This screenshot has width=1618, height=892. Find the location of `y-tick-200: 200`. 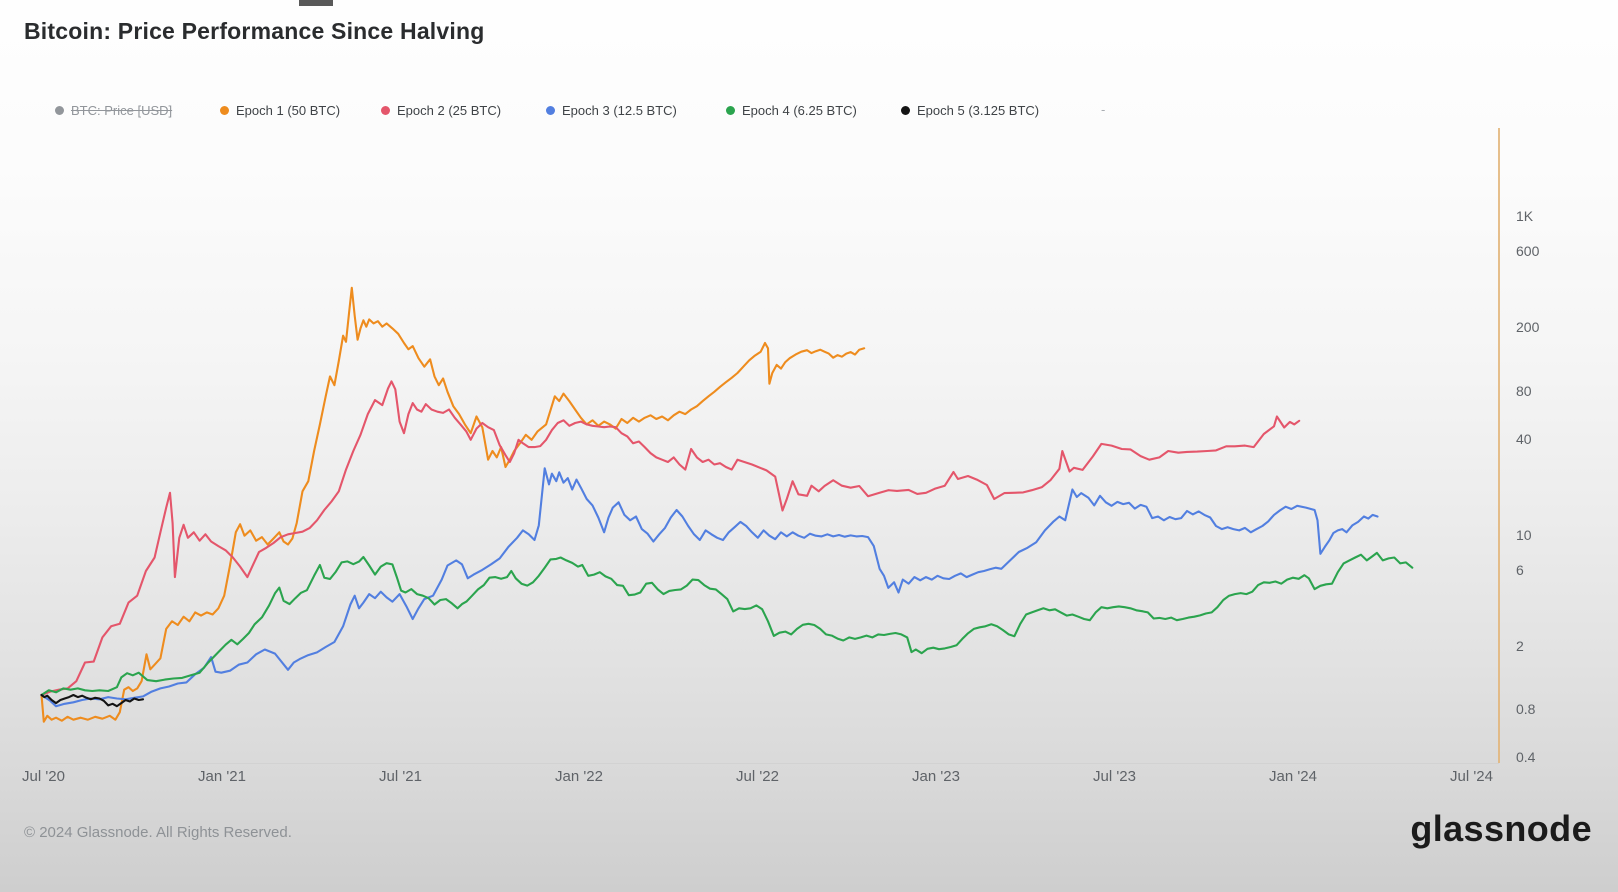

y-tick-200: 200 is located at coordinates (1528, 327).